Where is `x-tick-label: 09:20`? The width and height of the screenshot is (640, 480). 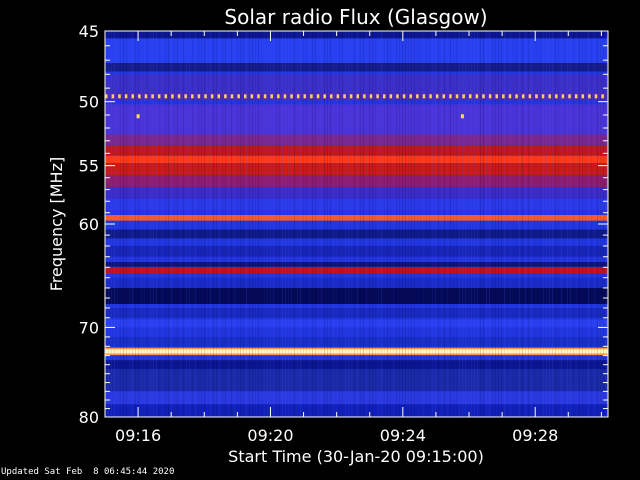
x-tick-label: 09:20 is located at coordinates (270, 435).